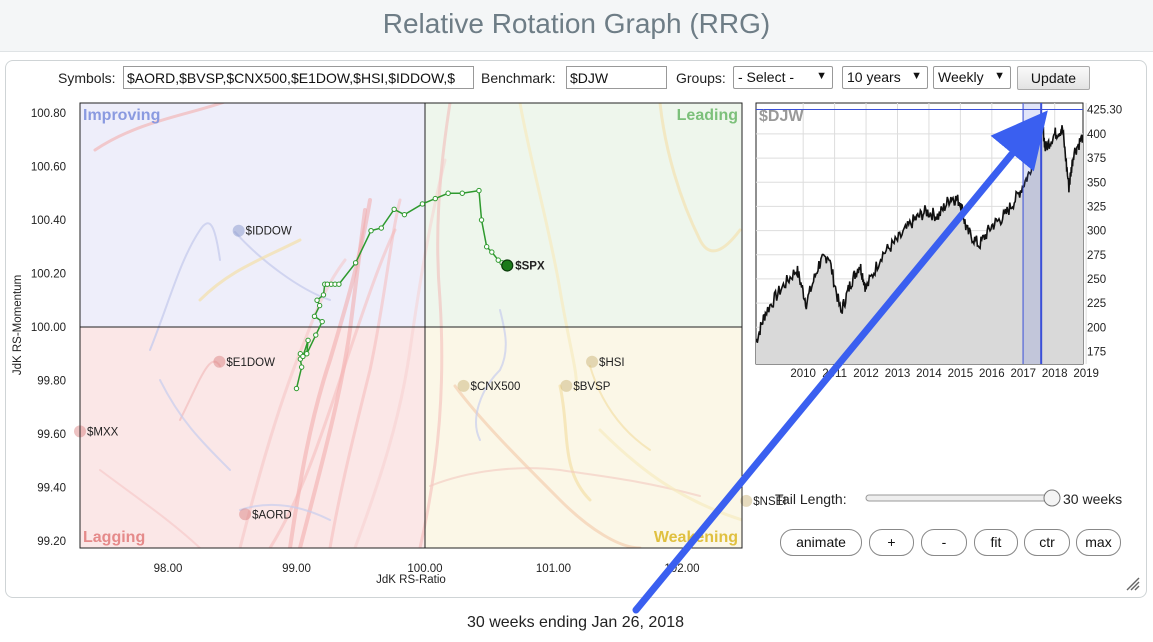  What do you see at coordinates (518, 78) in the screenshot?
I see `benchmark-label: Benchmark:` at bounding box center [518, 78].